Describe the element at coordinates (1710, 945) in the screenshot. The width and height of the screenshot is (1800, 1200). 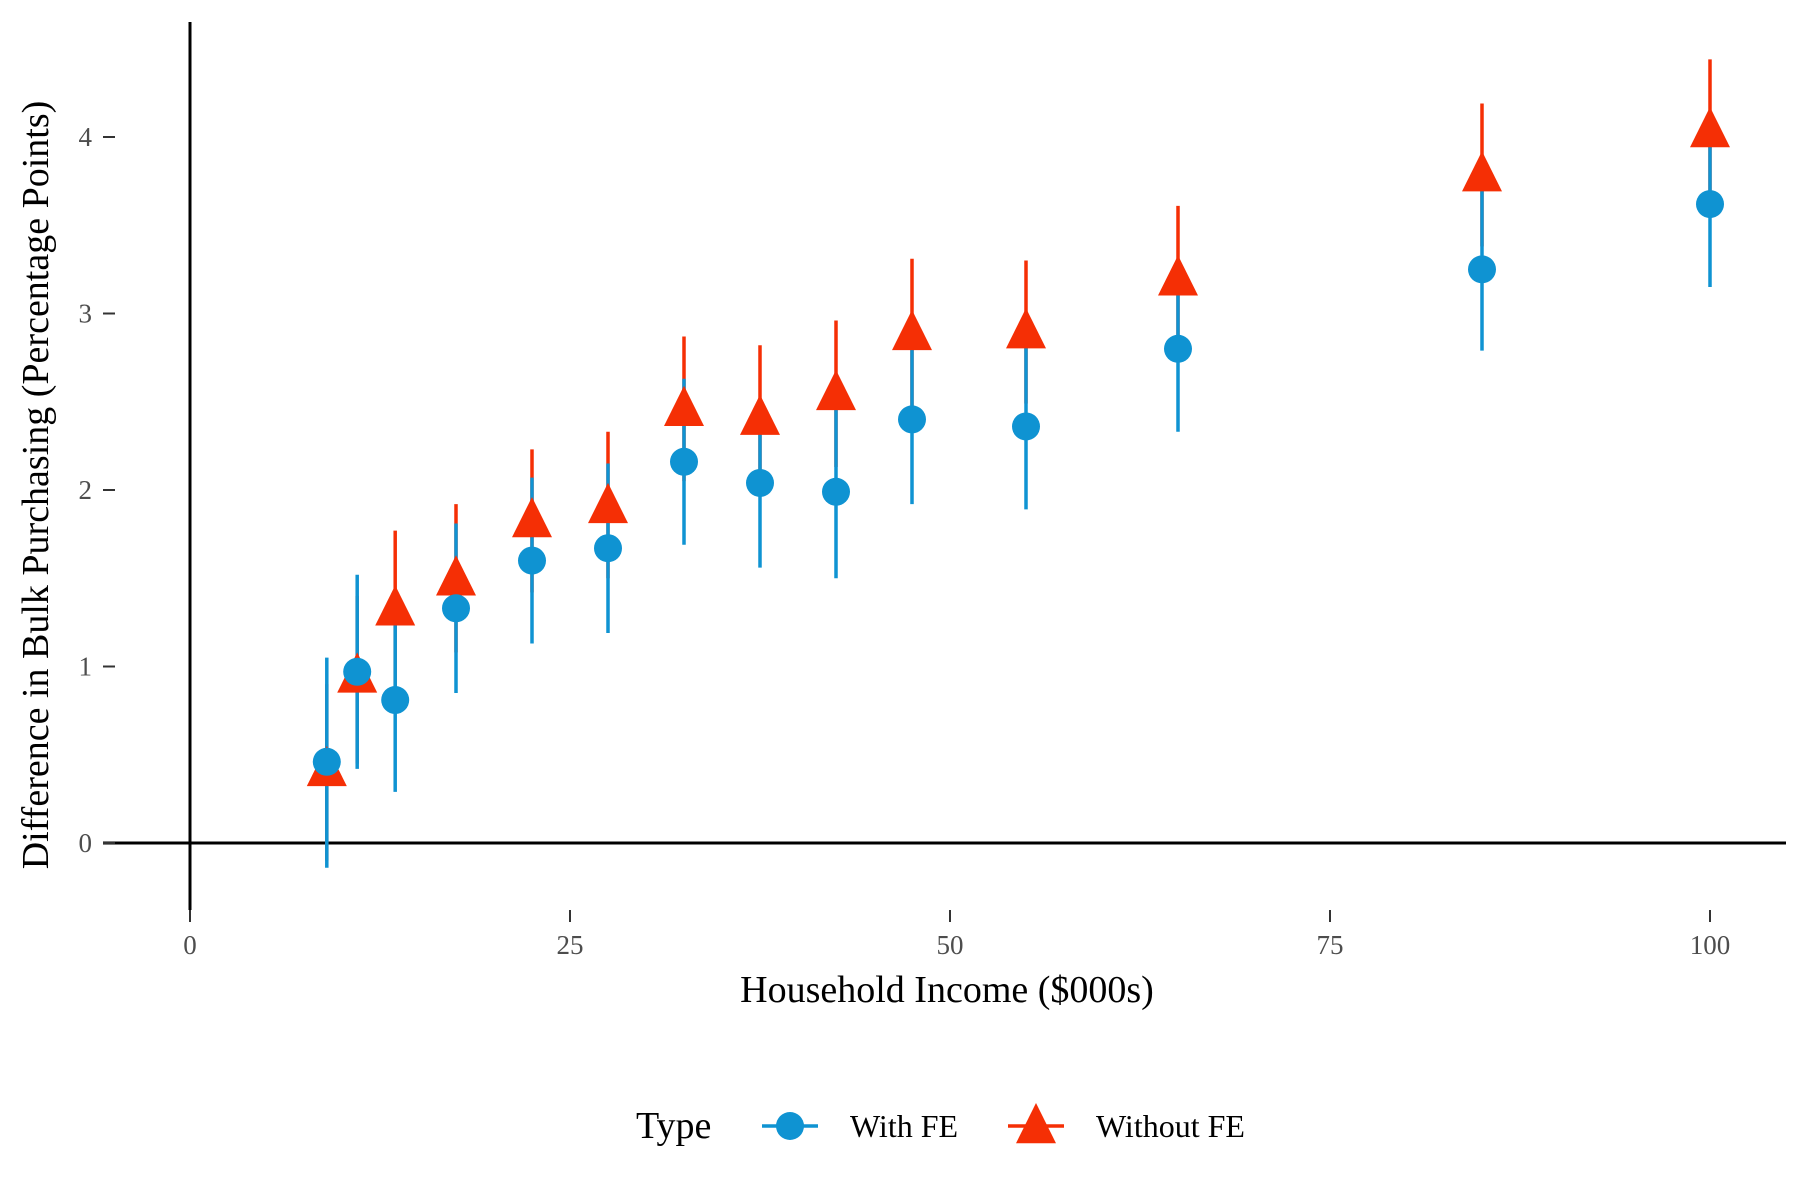
I see `x-tick-label: 100` at that location.